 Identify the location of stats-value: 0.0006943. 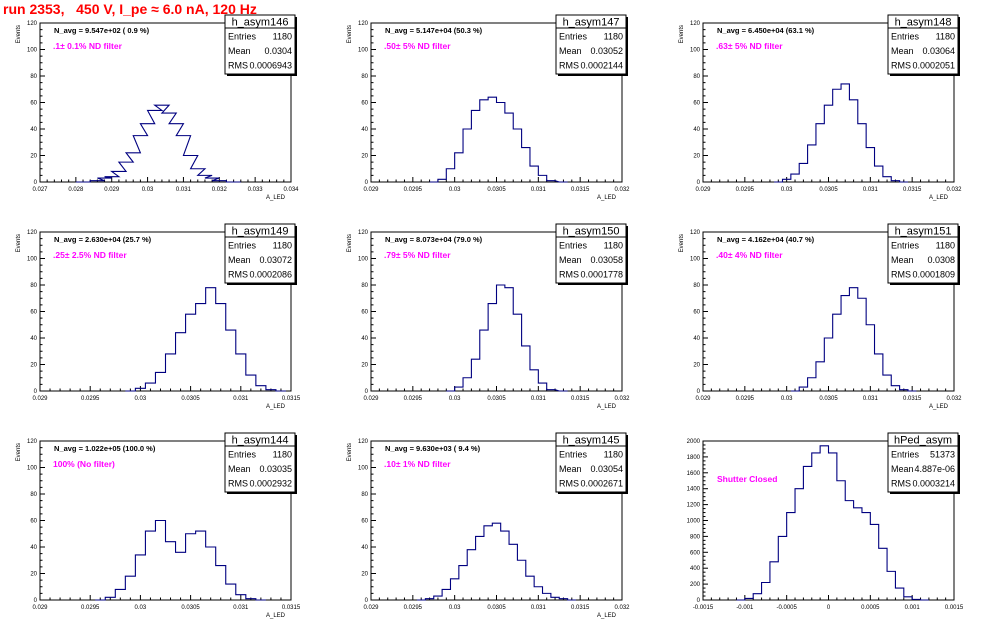
(270, 66).